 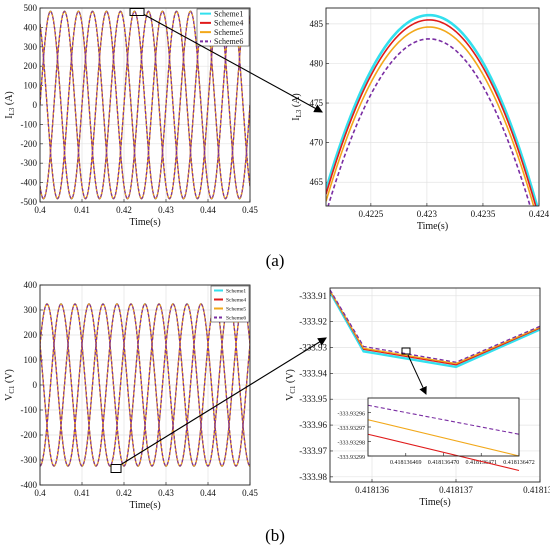 I want to click on y-tick-label: -333.91, so click(x=313, y=296).